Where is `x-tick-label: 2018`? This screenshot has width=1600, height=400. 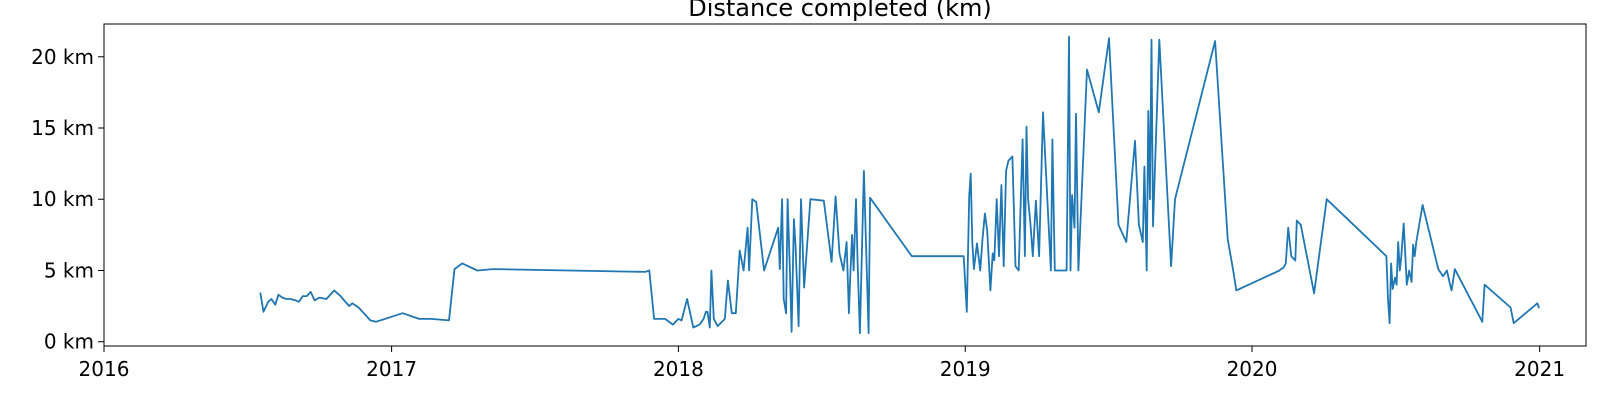 x-tick-label: 2018 is located at coordinates (678, 369).